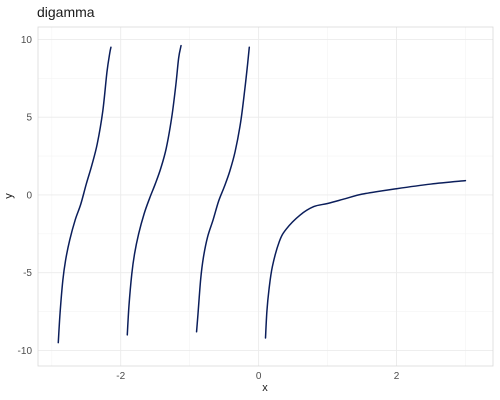 The image size is (500, 400). I want to click on y-tick-label: -5, so click(27, 273).